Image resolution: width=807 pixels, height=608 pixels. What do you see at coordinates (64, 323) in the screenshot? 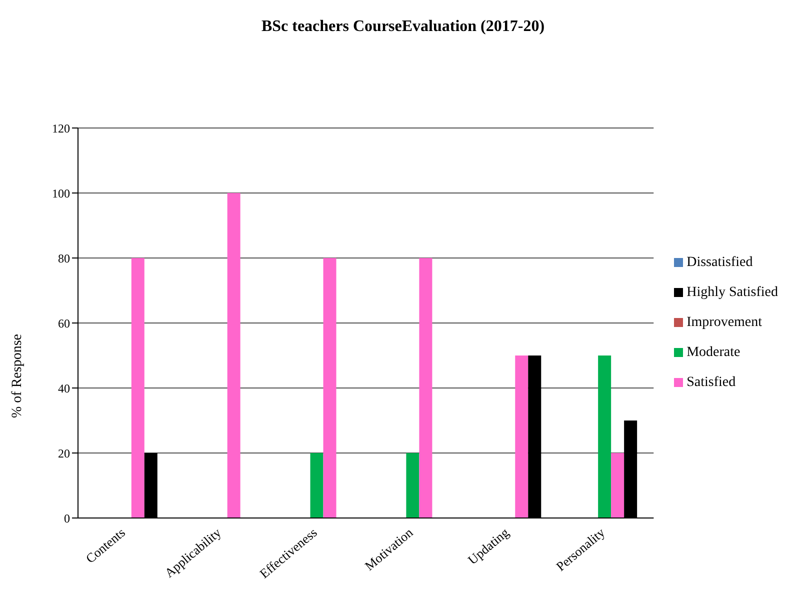
I see `y-tick-label: 60` at bounding box center [64, 323].